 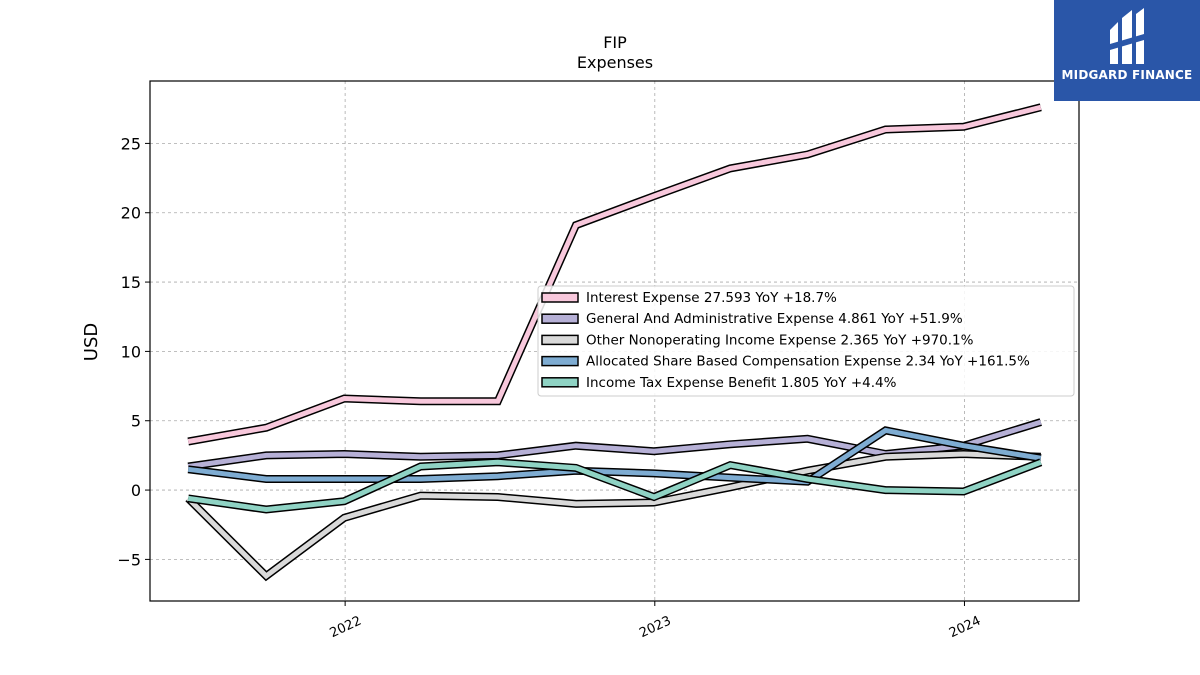 I want to click on y-axis: −5 0 5 10 15 20 25, so click(x=133, y=351).